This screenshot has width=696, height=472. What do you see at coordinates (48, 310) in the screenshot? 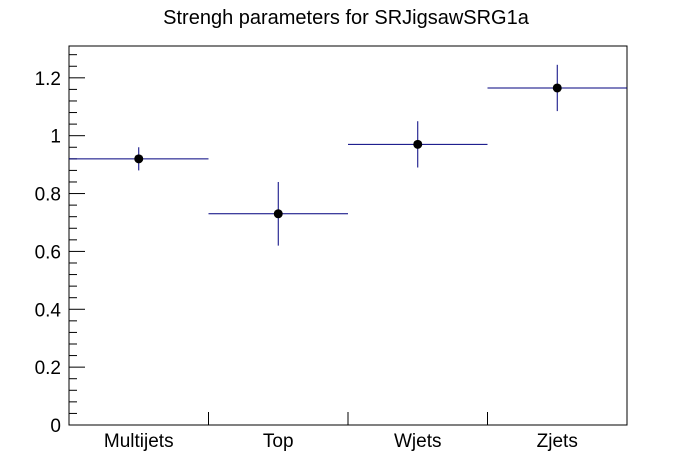
I see `y-tick-label: 0.4` at bounding box center [48, 310].